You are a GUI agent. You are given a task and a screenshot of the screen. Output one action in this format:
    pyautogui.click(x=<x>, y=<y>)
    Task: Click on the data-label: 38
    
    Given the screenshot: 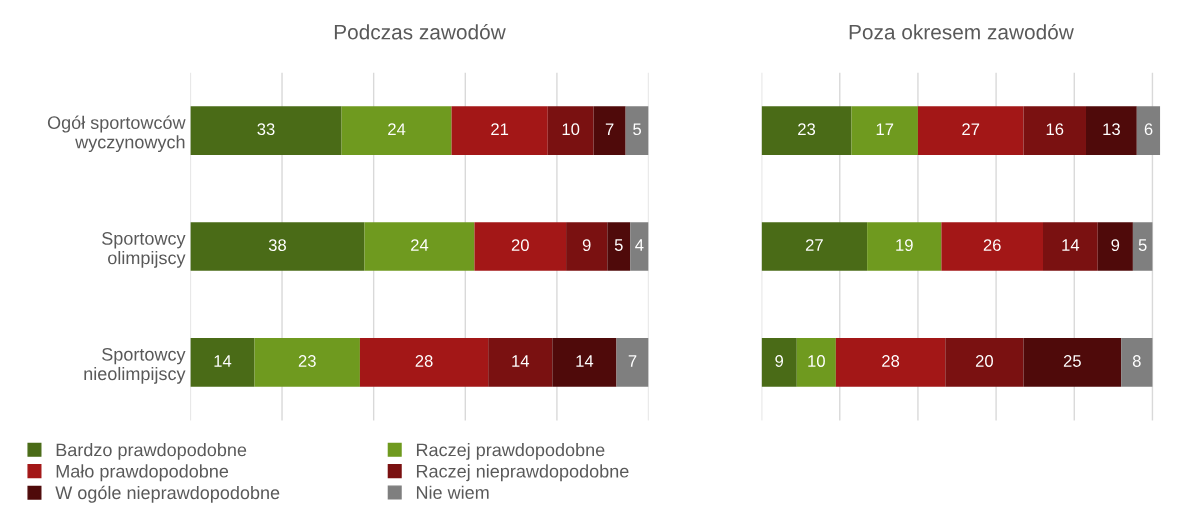 What is the action you would take?
    pyautogui.click(x=277, y=245)
    